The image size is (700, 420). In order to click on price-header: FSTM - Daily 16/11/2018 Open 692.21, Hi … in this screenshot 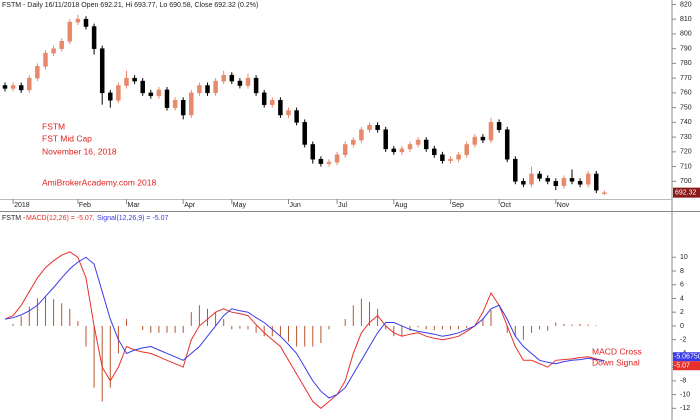, I will do `click(130, 5)`.